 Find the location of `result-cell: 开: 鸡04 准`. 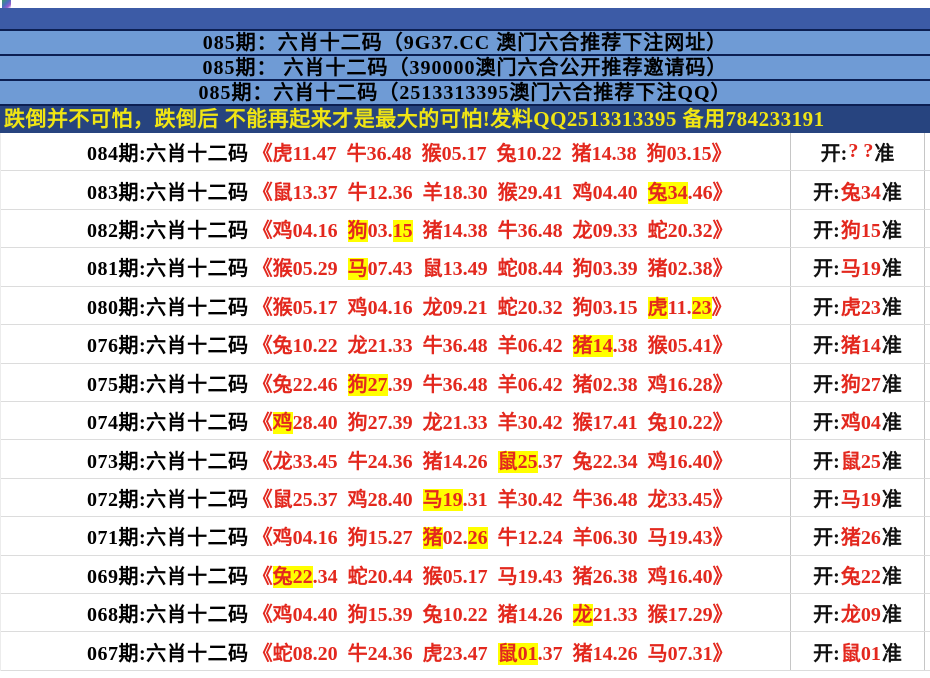

result-cell: 开: 鸡04 准 is located at coordinates (858, 420).